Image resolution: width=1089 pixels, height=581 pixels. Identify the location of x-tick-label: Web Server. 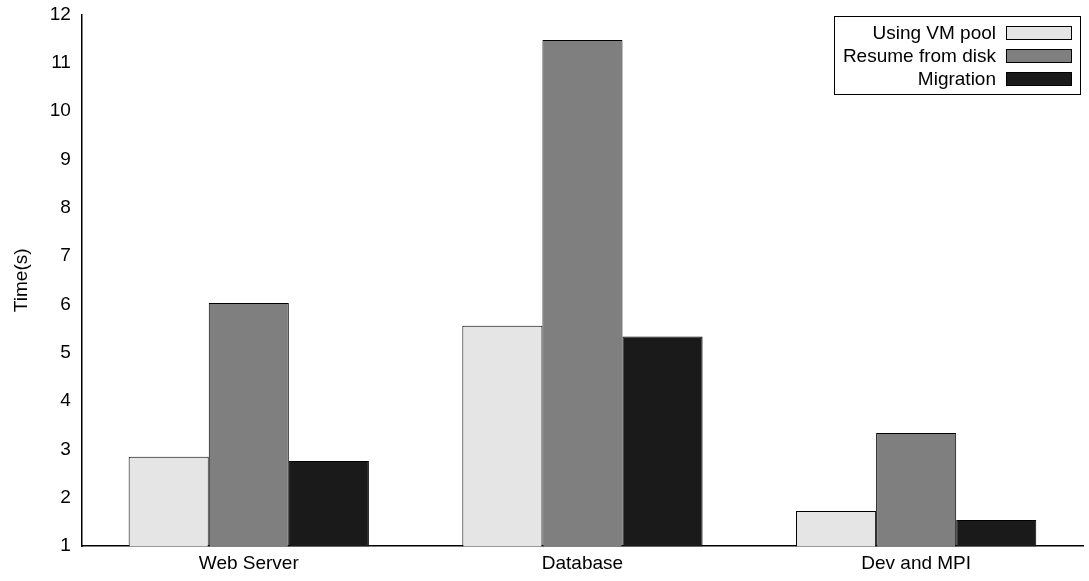
(249, 562).